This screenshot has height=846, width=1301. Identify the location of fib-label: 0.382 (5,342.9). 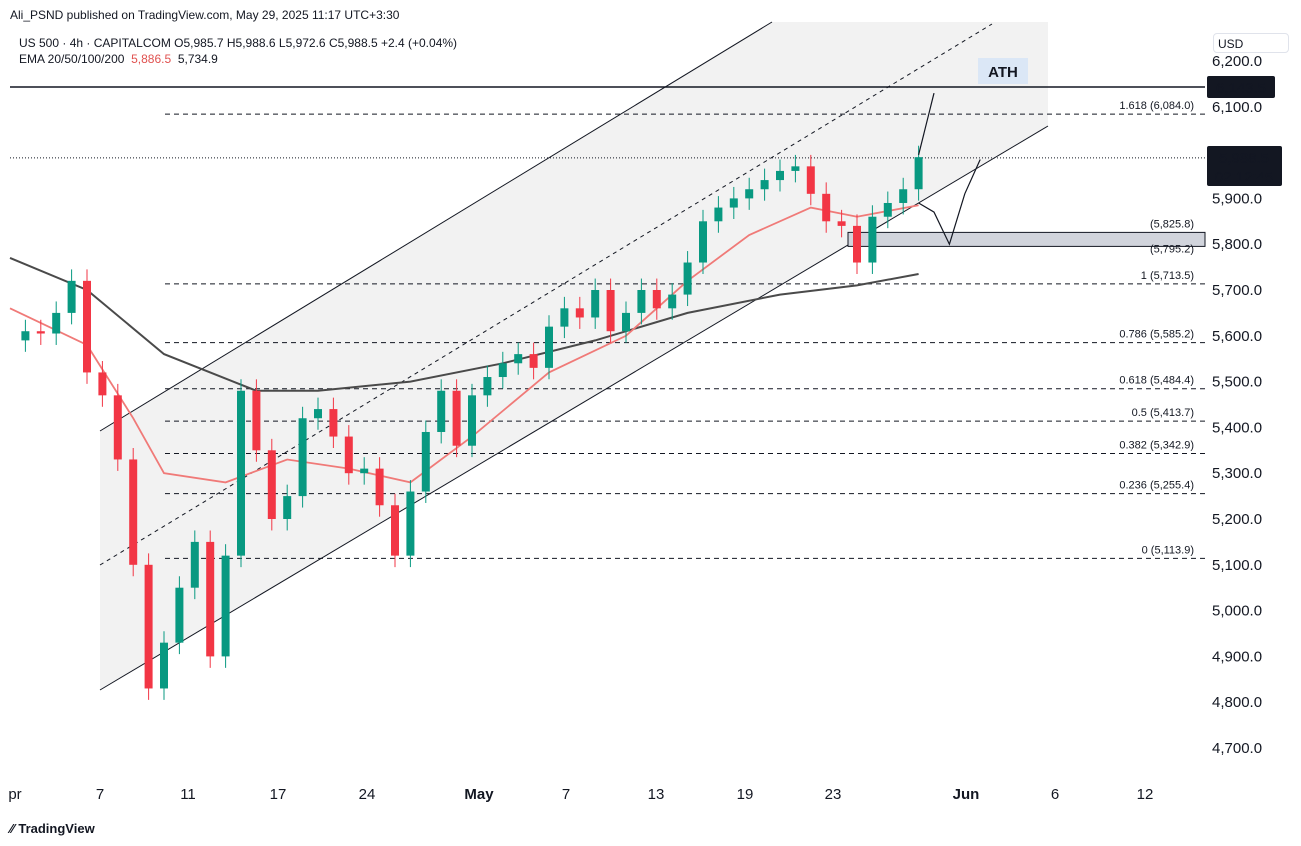
(1156, 446).